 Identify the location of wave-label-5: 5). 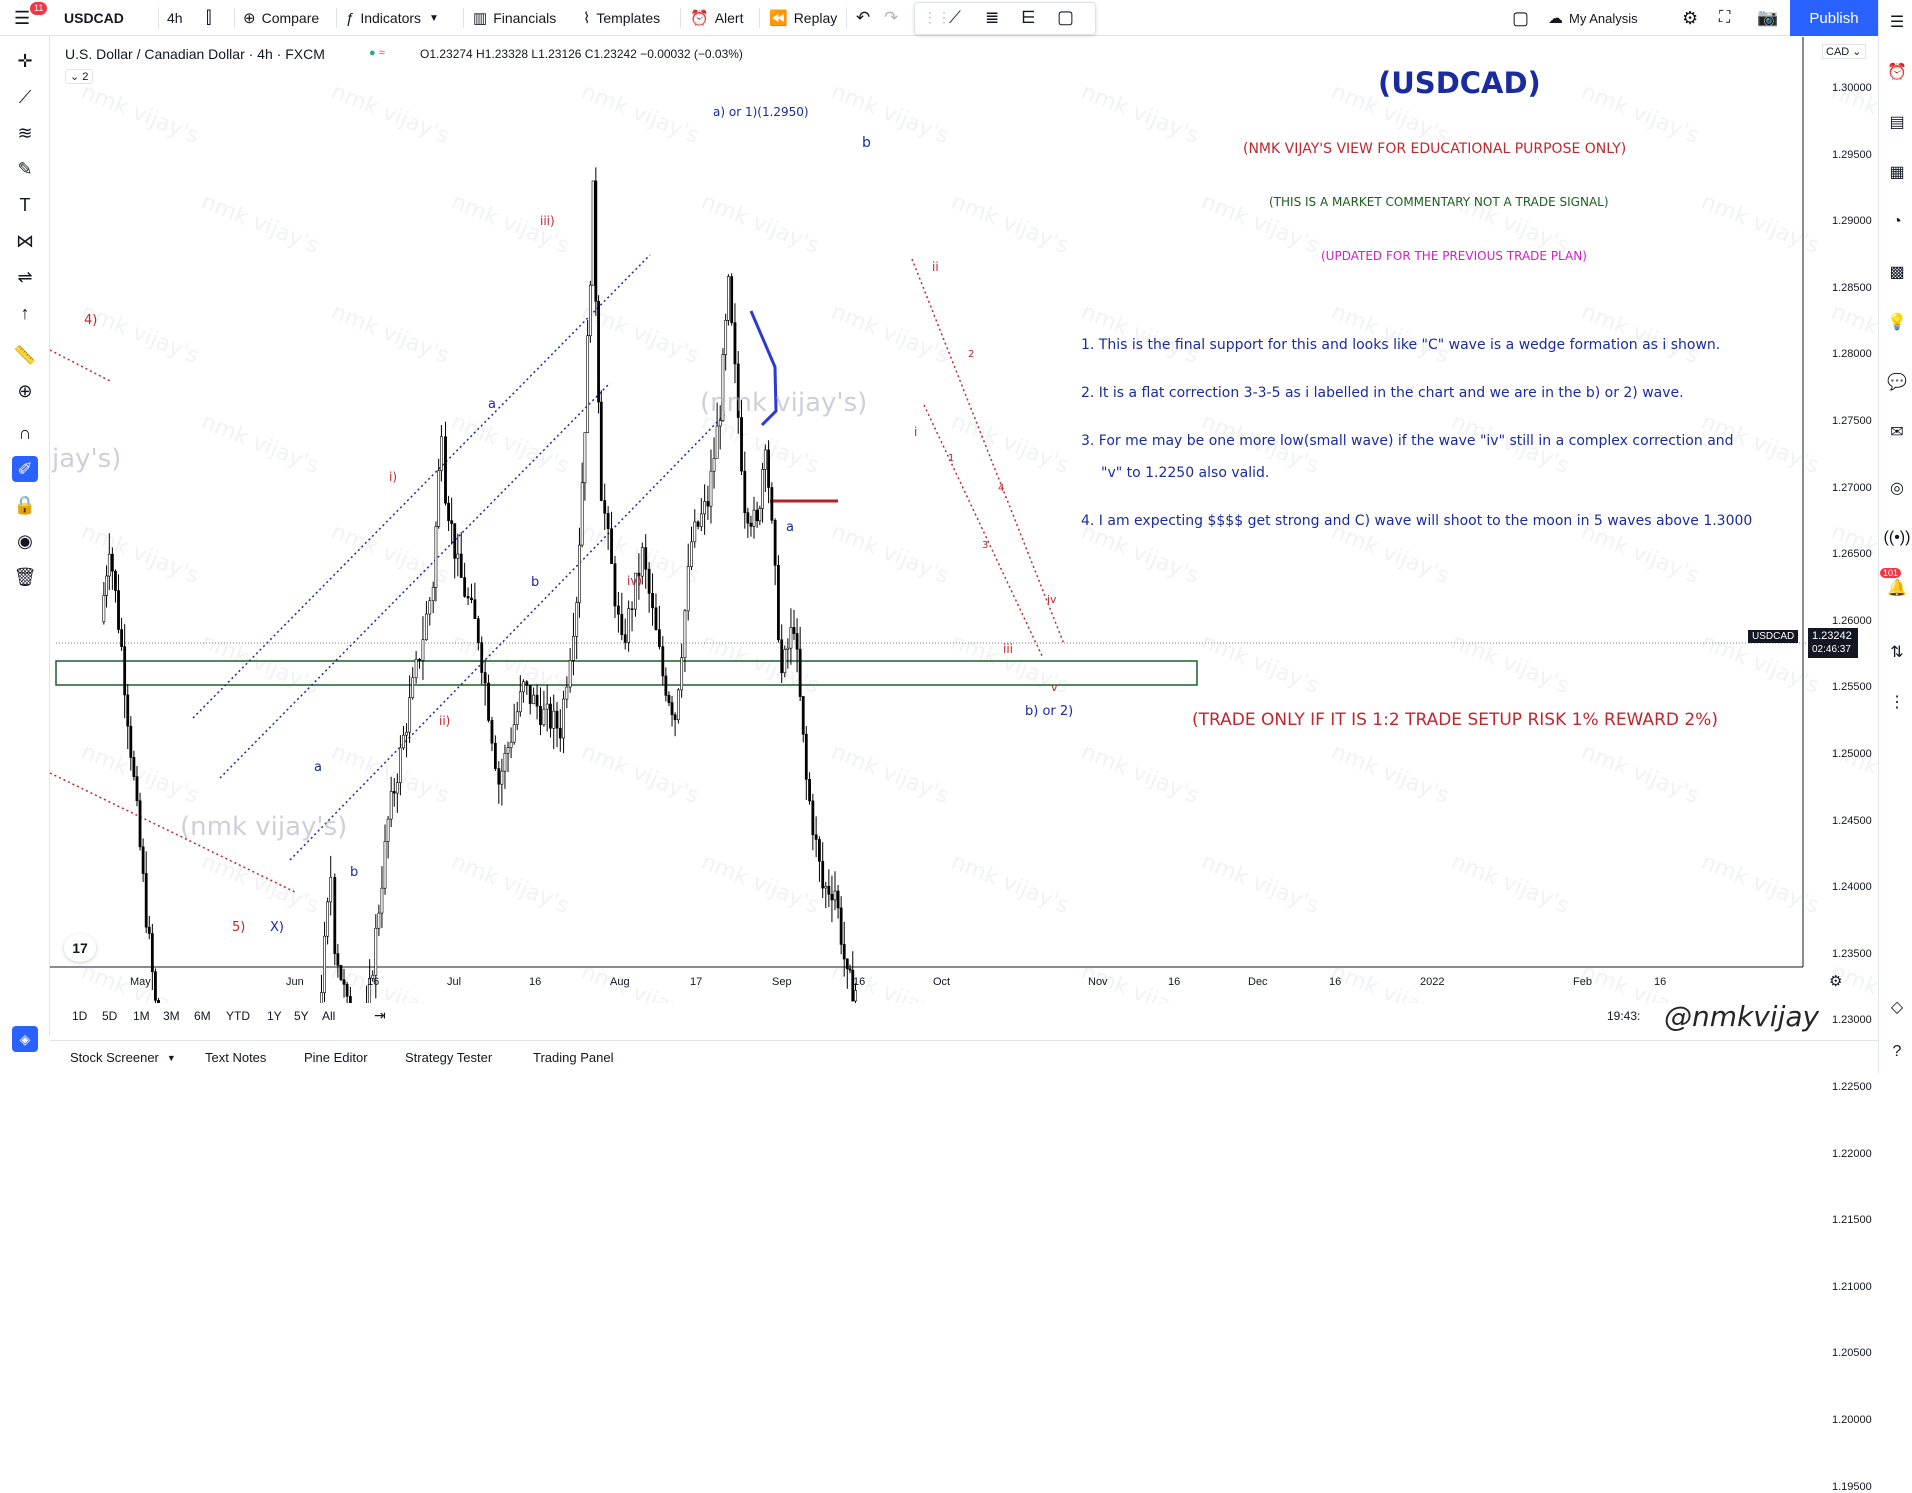
(239, 927).